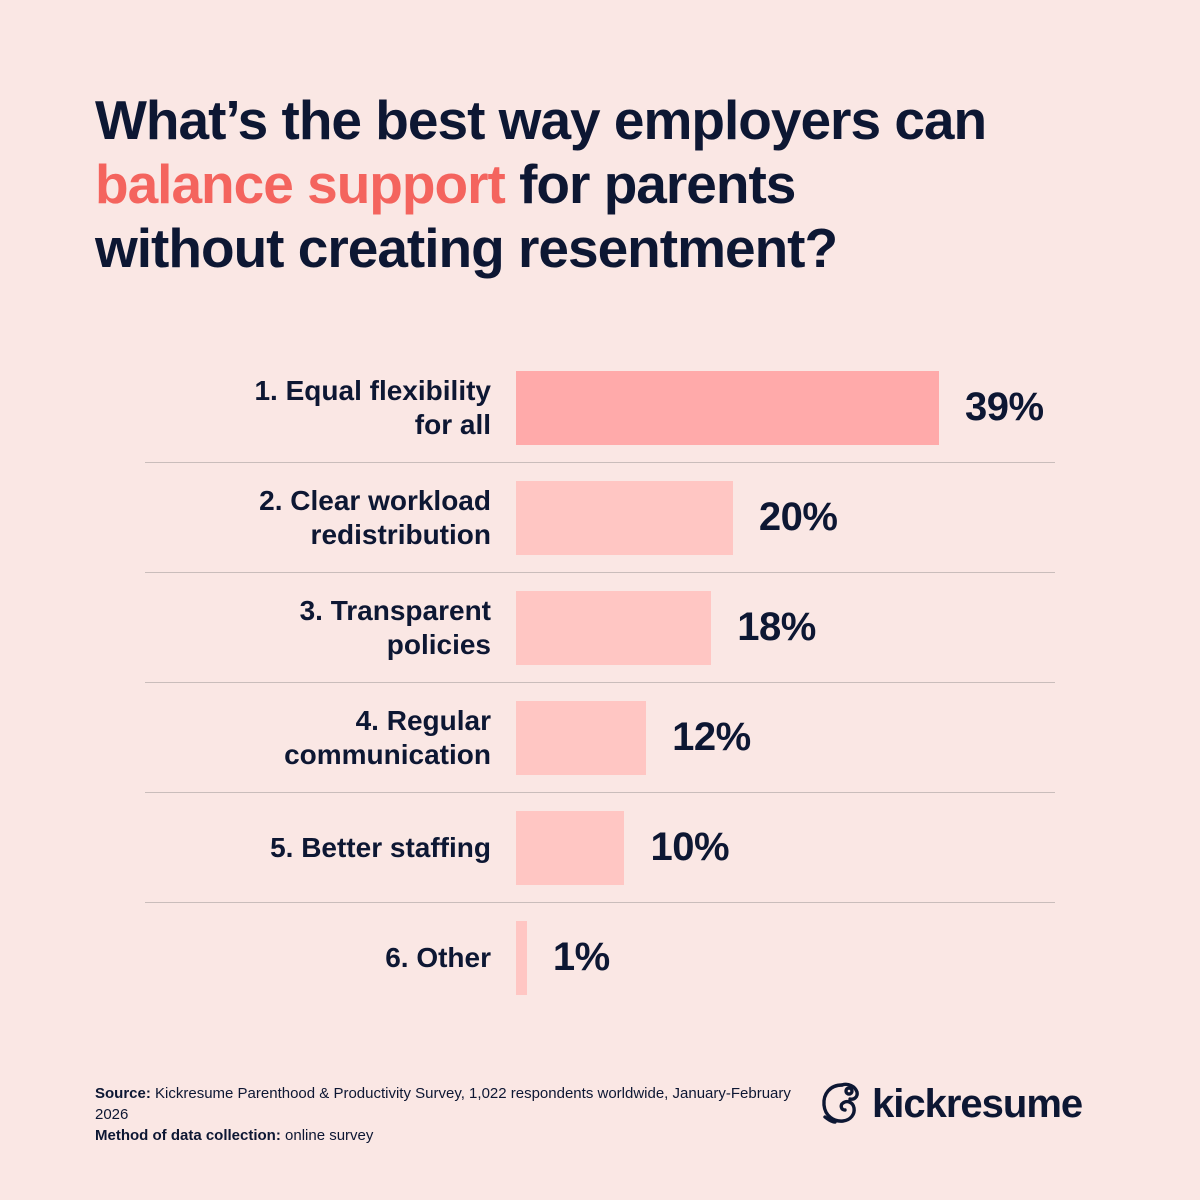  Describe the element at coordinates (711, 737) in the screenshot. I see `value-label: 12%` at that location.